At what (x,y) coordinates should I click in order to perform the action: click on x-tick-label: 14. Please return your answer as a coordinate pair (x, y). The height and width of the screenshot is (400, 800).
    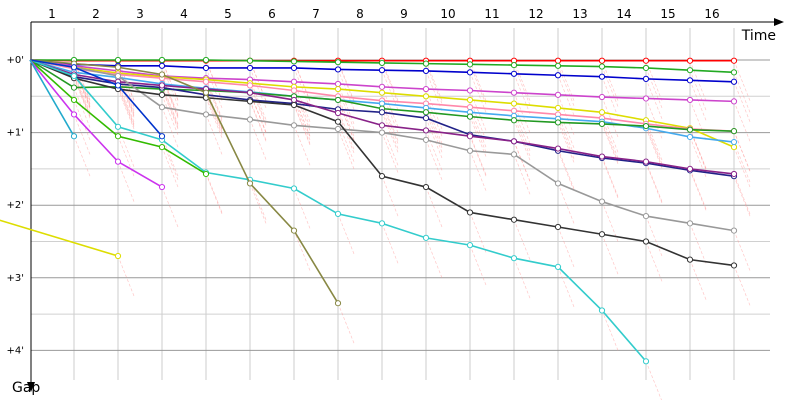
    Looking at the image, I should click on (623, 14).